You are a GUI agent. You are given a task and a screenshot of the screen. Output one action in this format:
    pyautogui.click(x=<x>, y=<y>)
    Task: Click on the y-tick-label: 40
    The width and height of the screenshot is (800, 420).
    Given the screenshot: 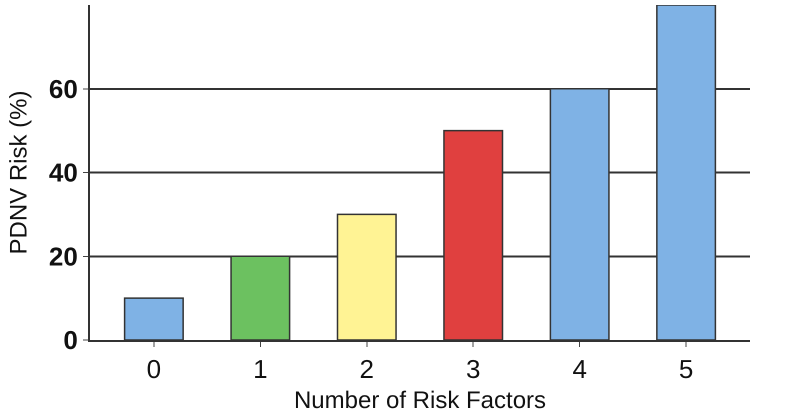 What is the action you would take?
    pyautogui.click(x=63, y=173)
    